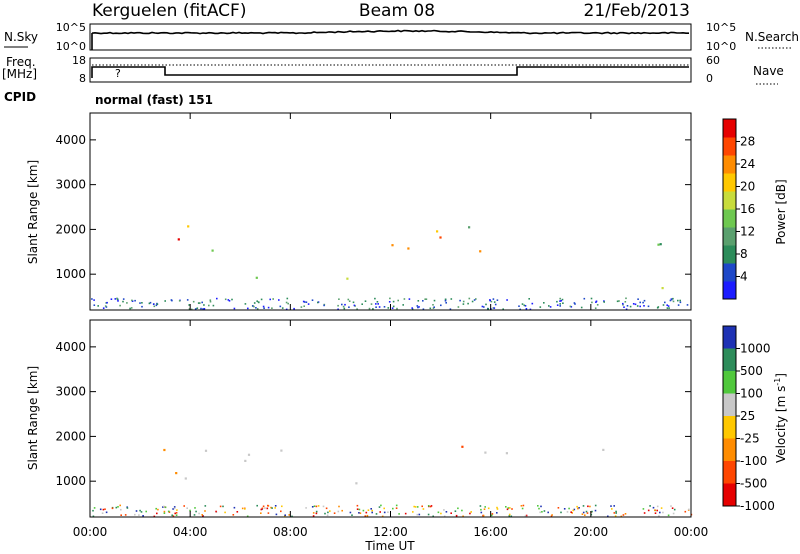 Image resolution: width=800 pixels, height=554 pixels. What do you see at coordinates (33, 418) in the screenshot?
I see `velocity-y-label: Slant Range [km]` at bounding box center [33, 418].